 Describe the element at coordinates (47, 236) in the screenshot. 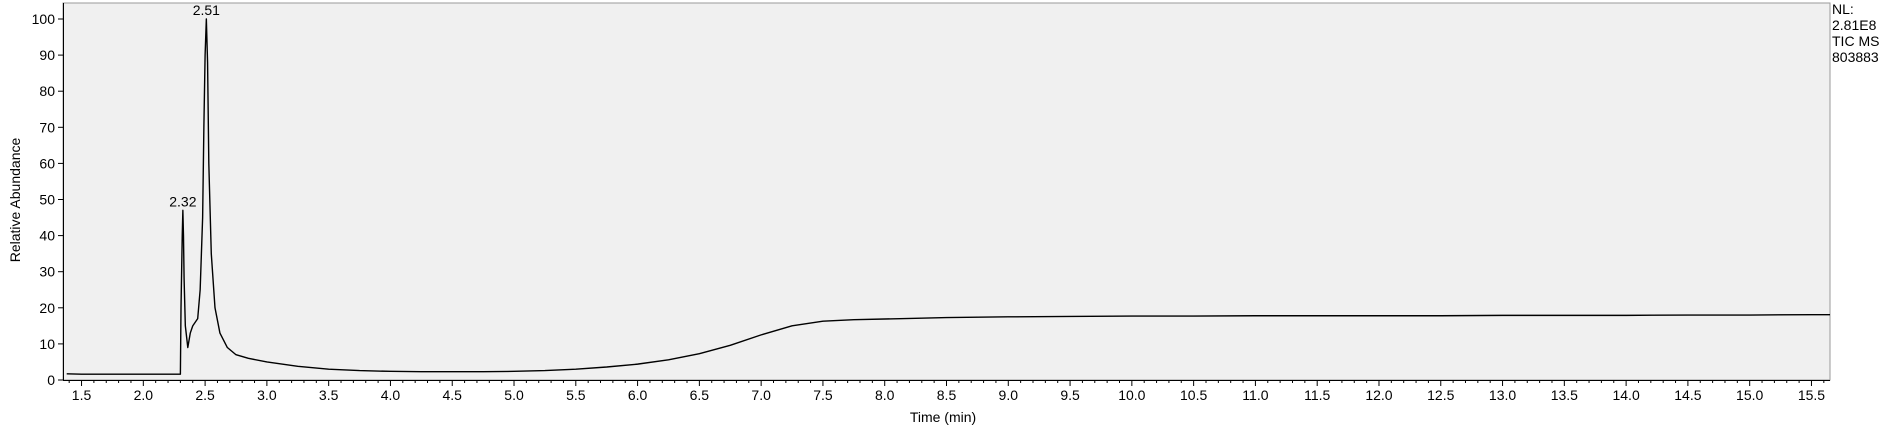

I see `y-tick-label: 40` at that location.